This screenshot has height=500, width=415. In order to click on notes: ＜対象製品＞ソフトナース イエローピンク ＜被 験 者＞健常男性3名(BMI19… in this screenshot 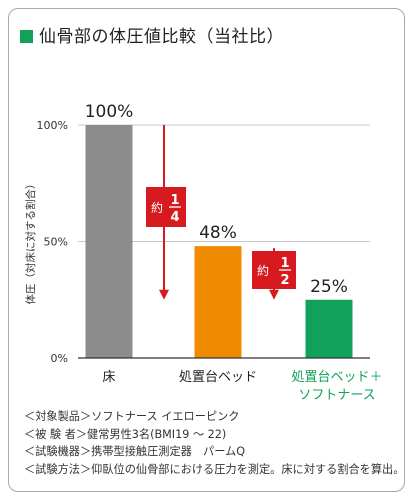, I will do `click(214, 443)`.